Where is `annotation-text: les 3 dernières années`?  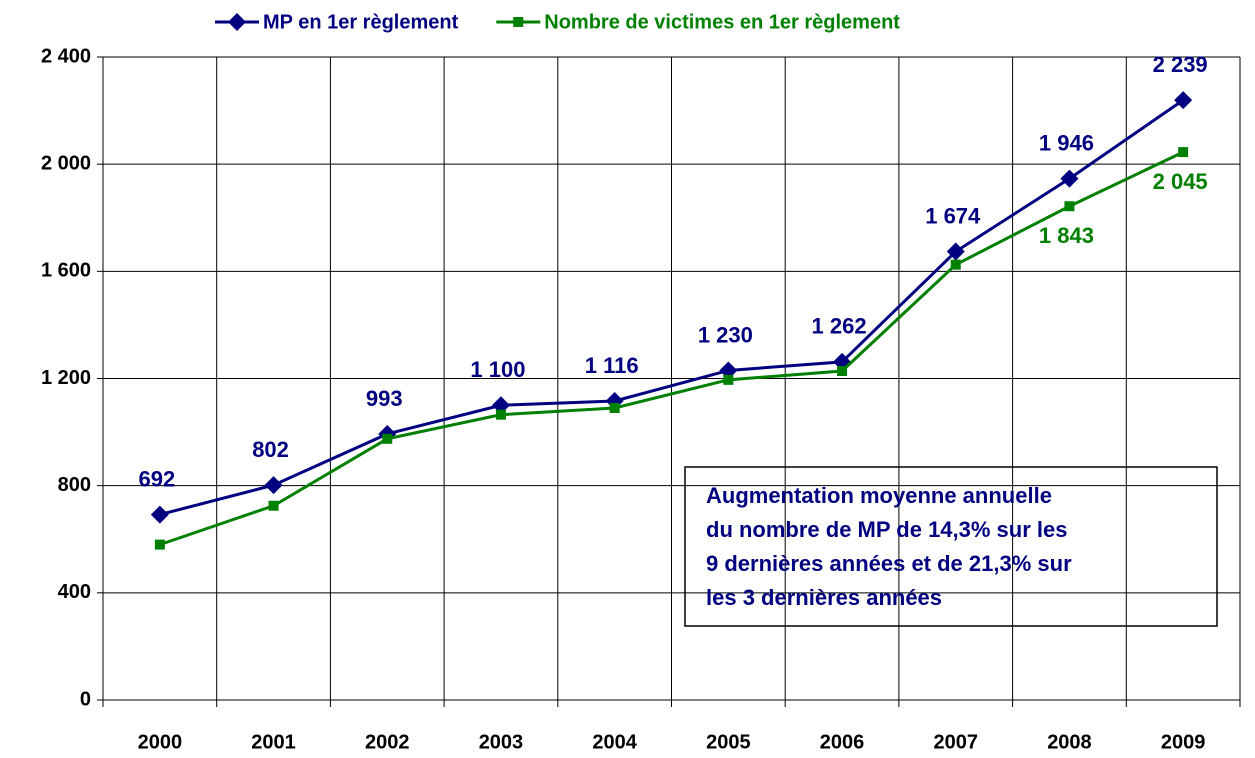
annotation-text: les 3 dernières années is located at coordinates (824, 597).